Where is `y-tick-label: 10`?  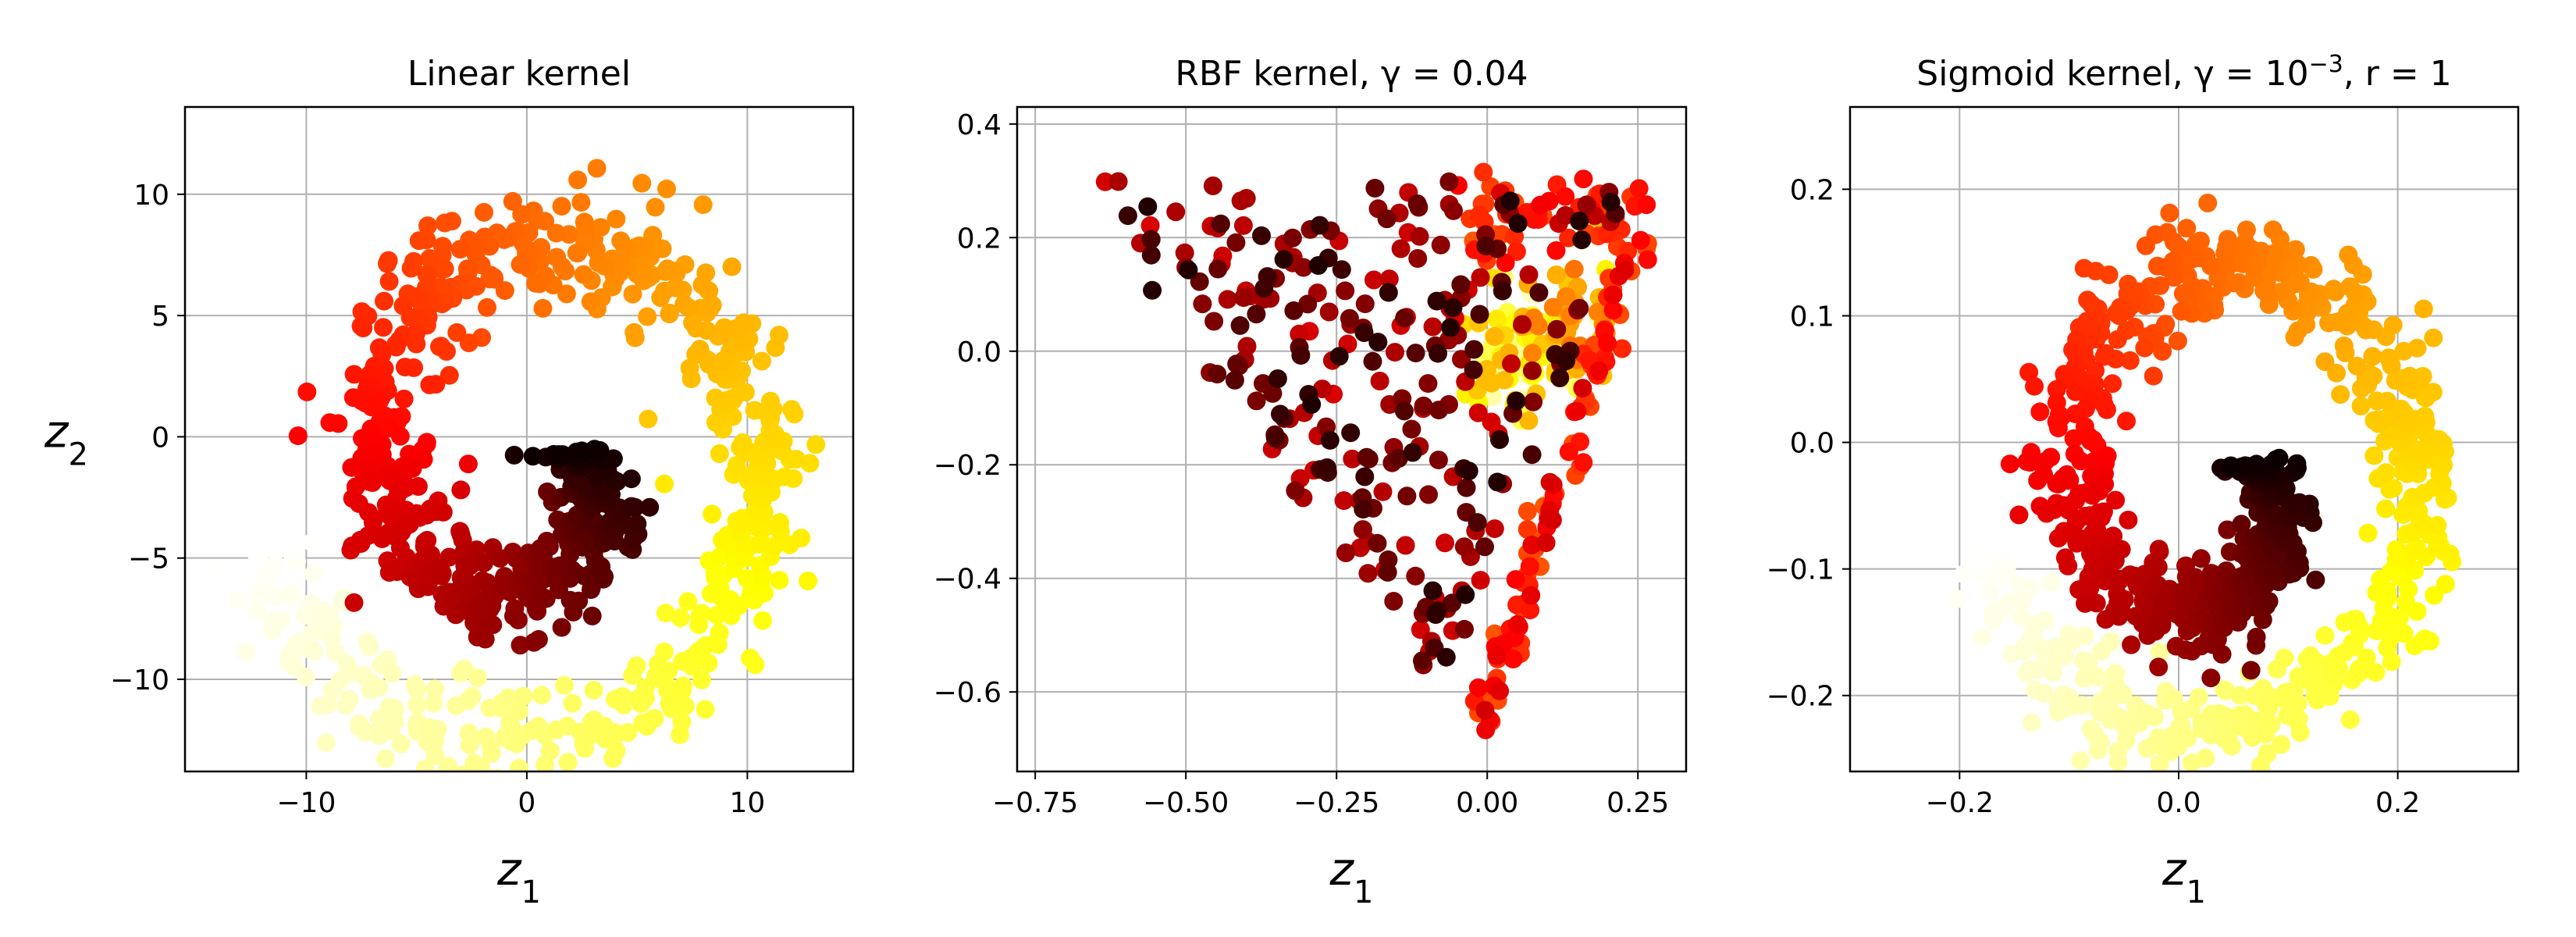 y-tick-label: 10 is located at coordinates (151, 196).